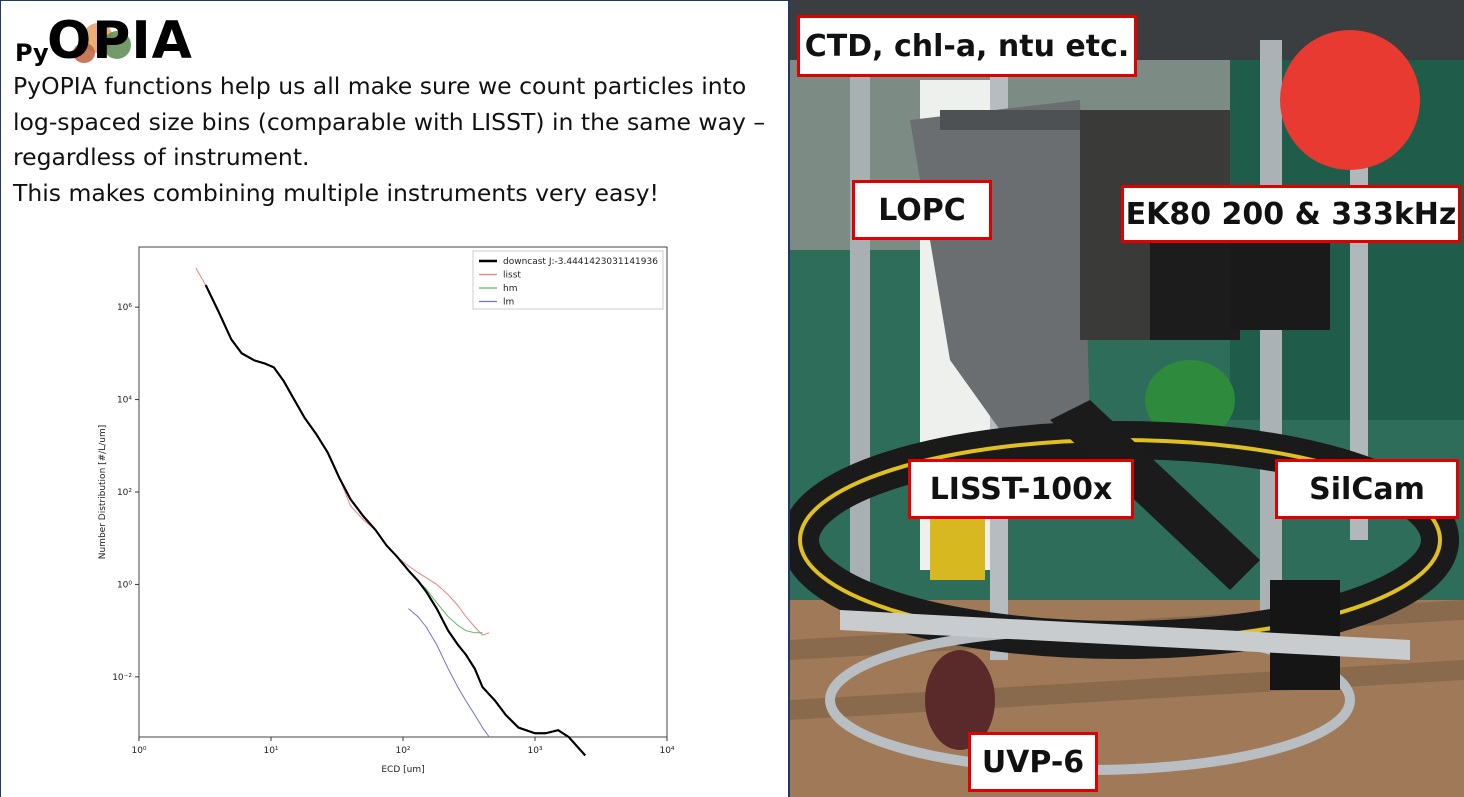 The width and height of the screenshot is (1464, 797). Describe the element at coordinates (122, 678) in the screenshot. I see `y-tick-label: 10⁻²` at that location.